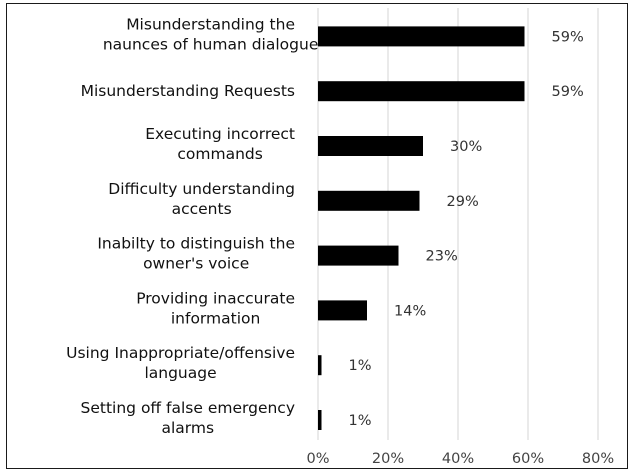  Describe the element at coordinates (463, 202) in the screenshot. I see `bar-value-label: 29%` at that location.